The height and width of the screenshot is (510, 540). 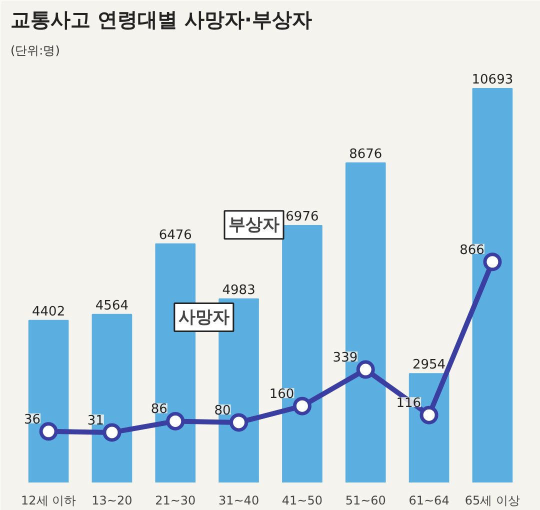 What do you see at coordinates (95, 420) in the screenshot?
I see `data-label: 31` at bounding box center [95, 420].